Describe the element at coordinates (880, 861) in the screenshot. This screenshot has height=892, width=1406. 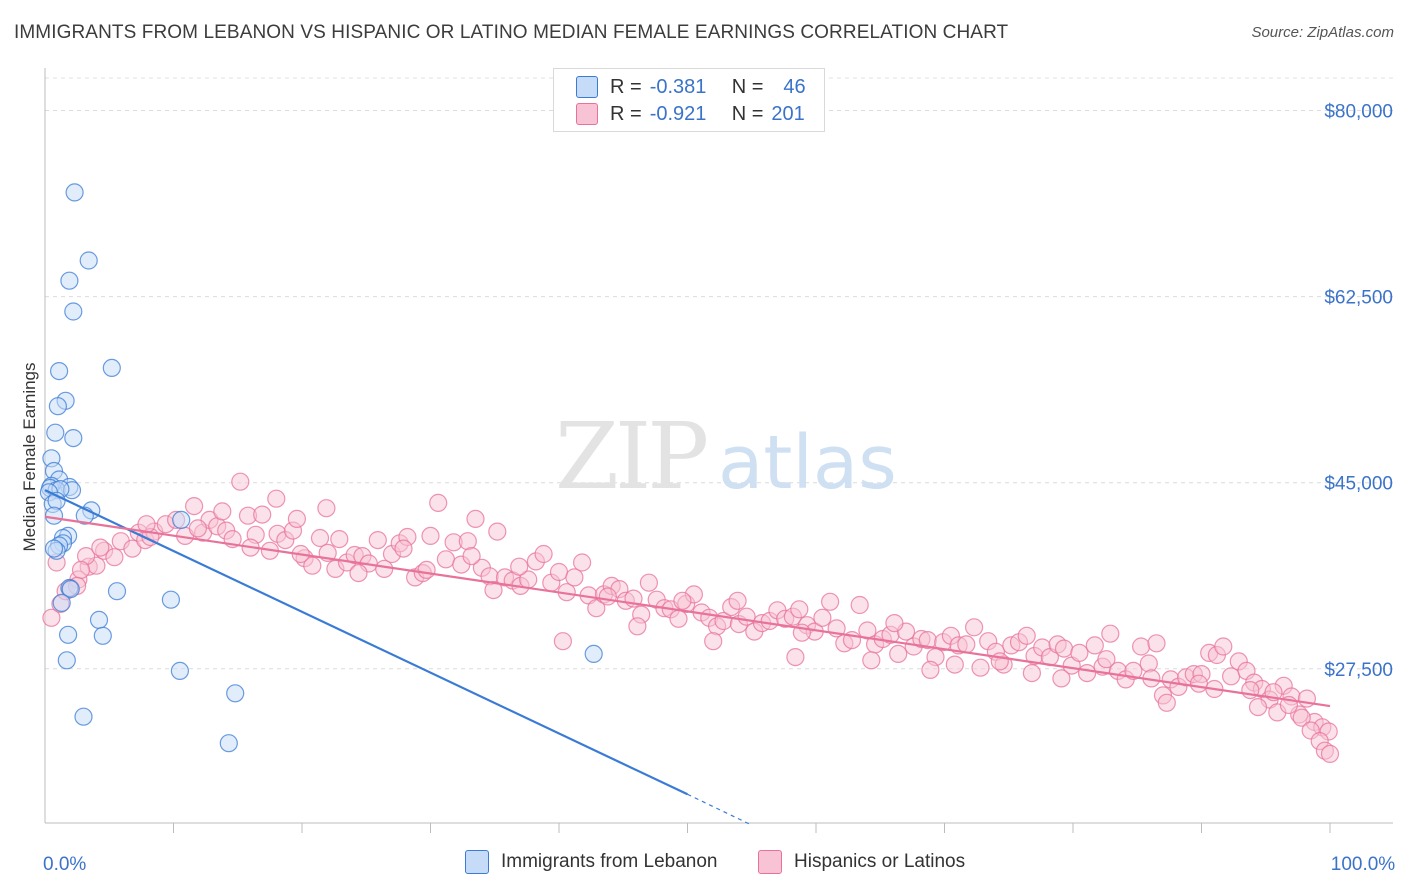
I see `bottom-legend-label: Hispanics or Latinos` at that location.